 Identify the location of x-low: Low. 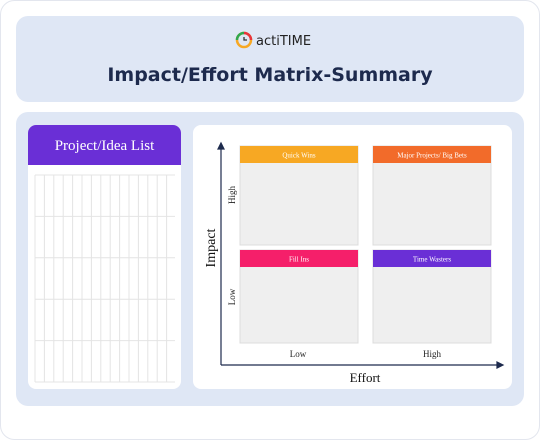
(298, 354).